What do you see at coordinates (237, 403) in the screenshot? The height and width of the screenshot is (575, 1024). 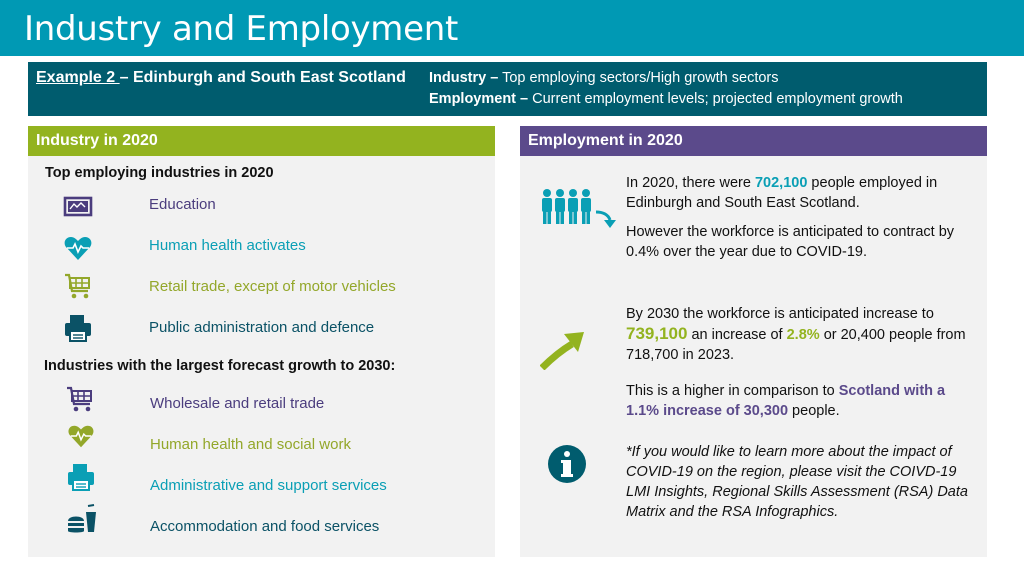 I see `growth-industry-label: Wholesale and retail trade` at bounding box center [237, 403].